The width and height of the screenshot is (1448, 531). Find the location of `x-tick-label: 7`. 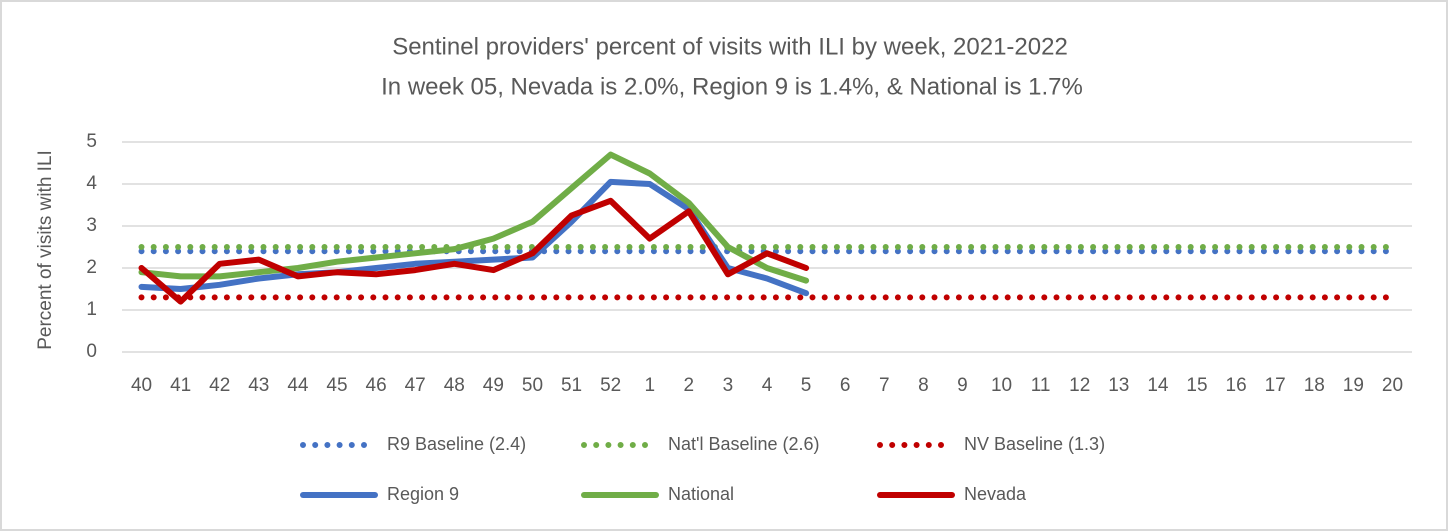

x-tick-label: 7 is located at coordinates (884, 385).